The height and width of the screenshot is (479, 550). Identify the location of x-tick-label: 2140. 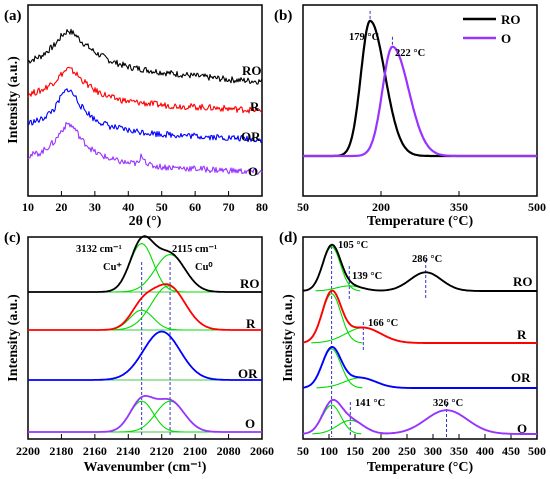
(128, 451).